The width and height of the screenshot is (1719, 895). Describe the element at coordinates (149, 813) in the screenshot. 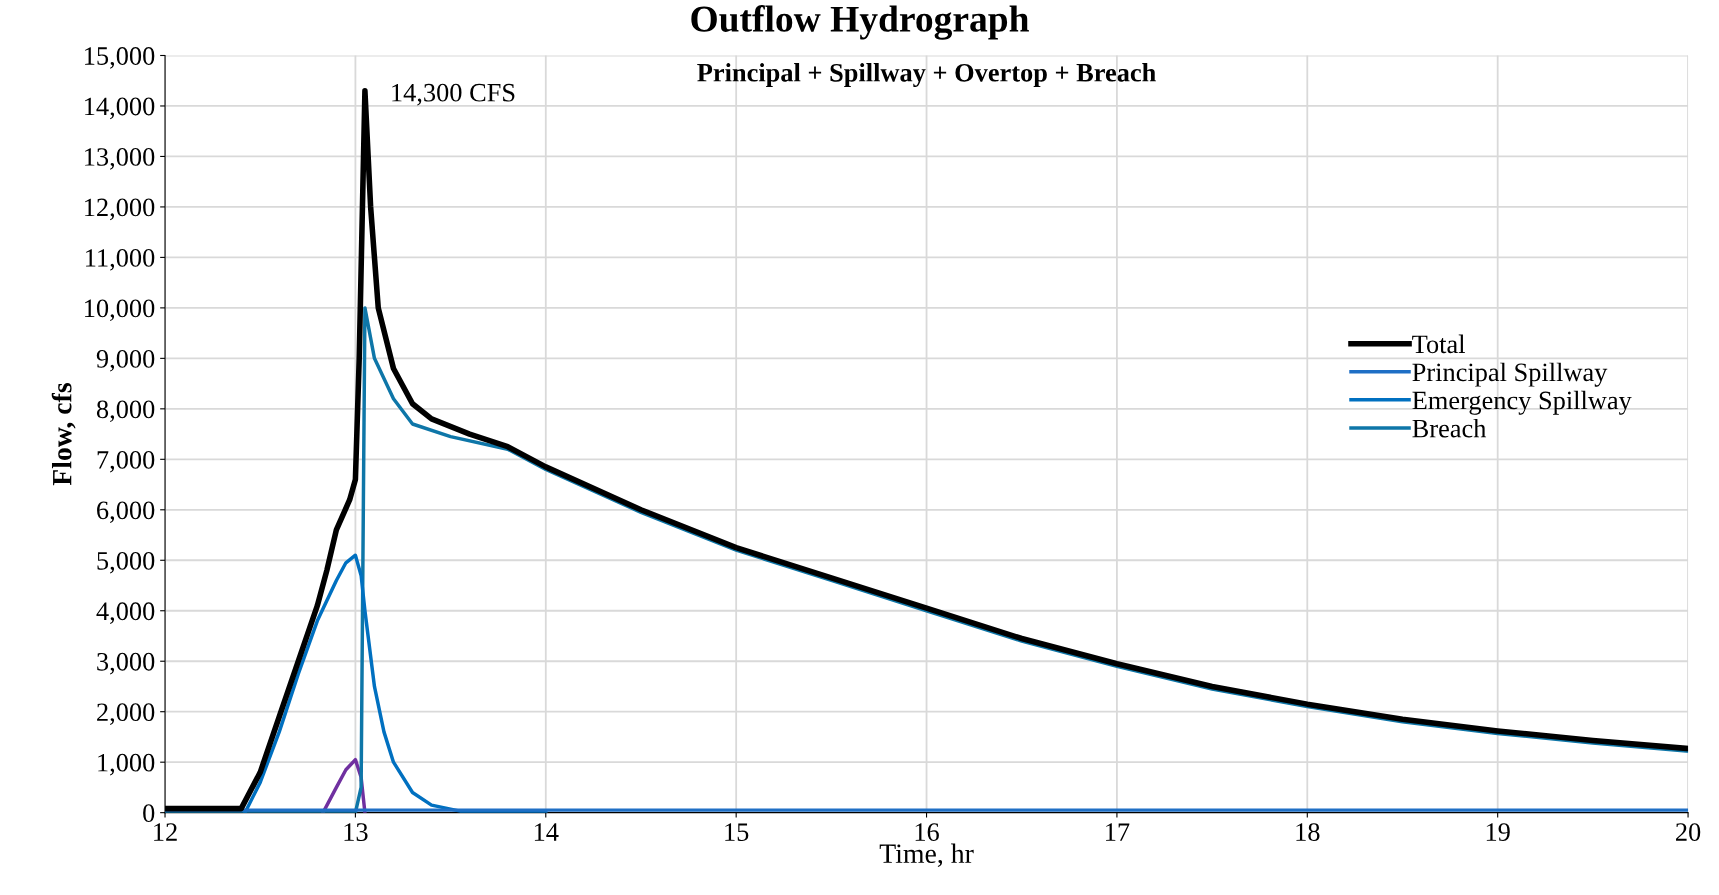

I see `y-tick-label: 0` at that location.